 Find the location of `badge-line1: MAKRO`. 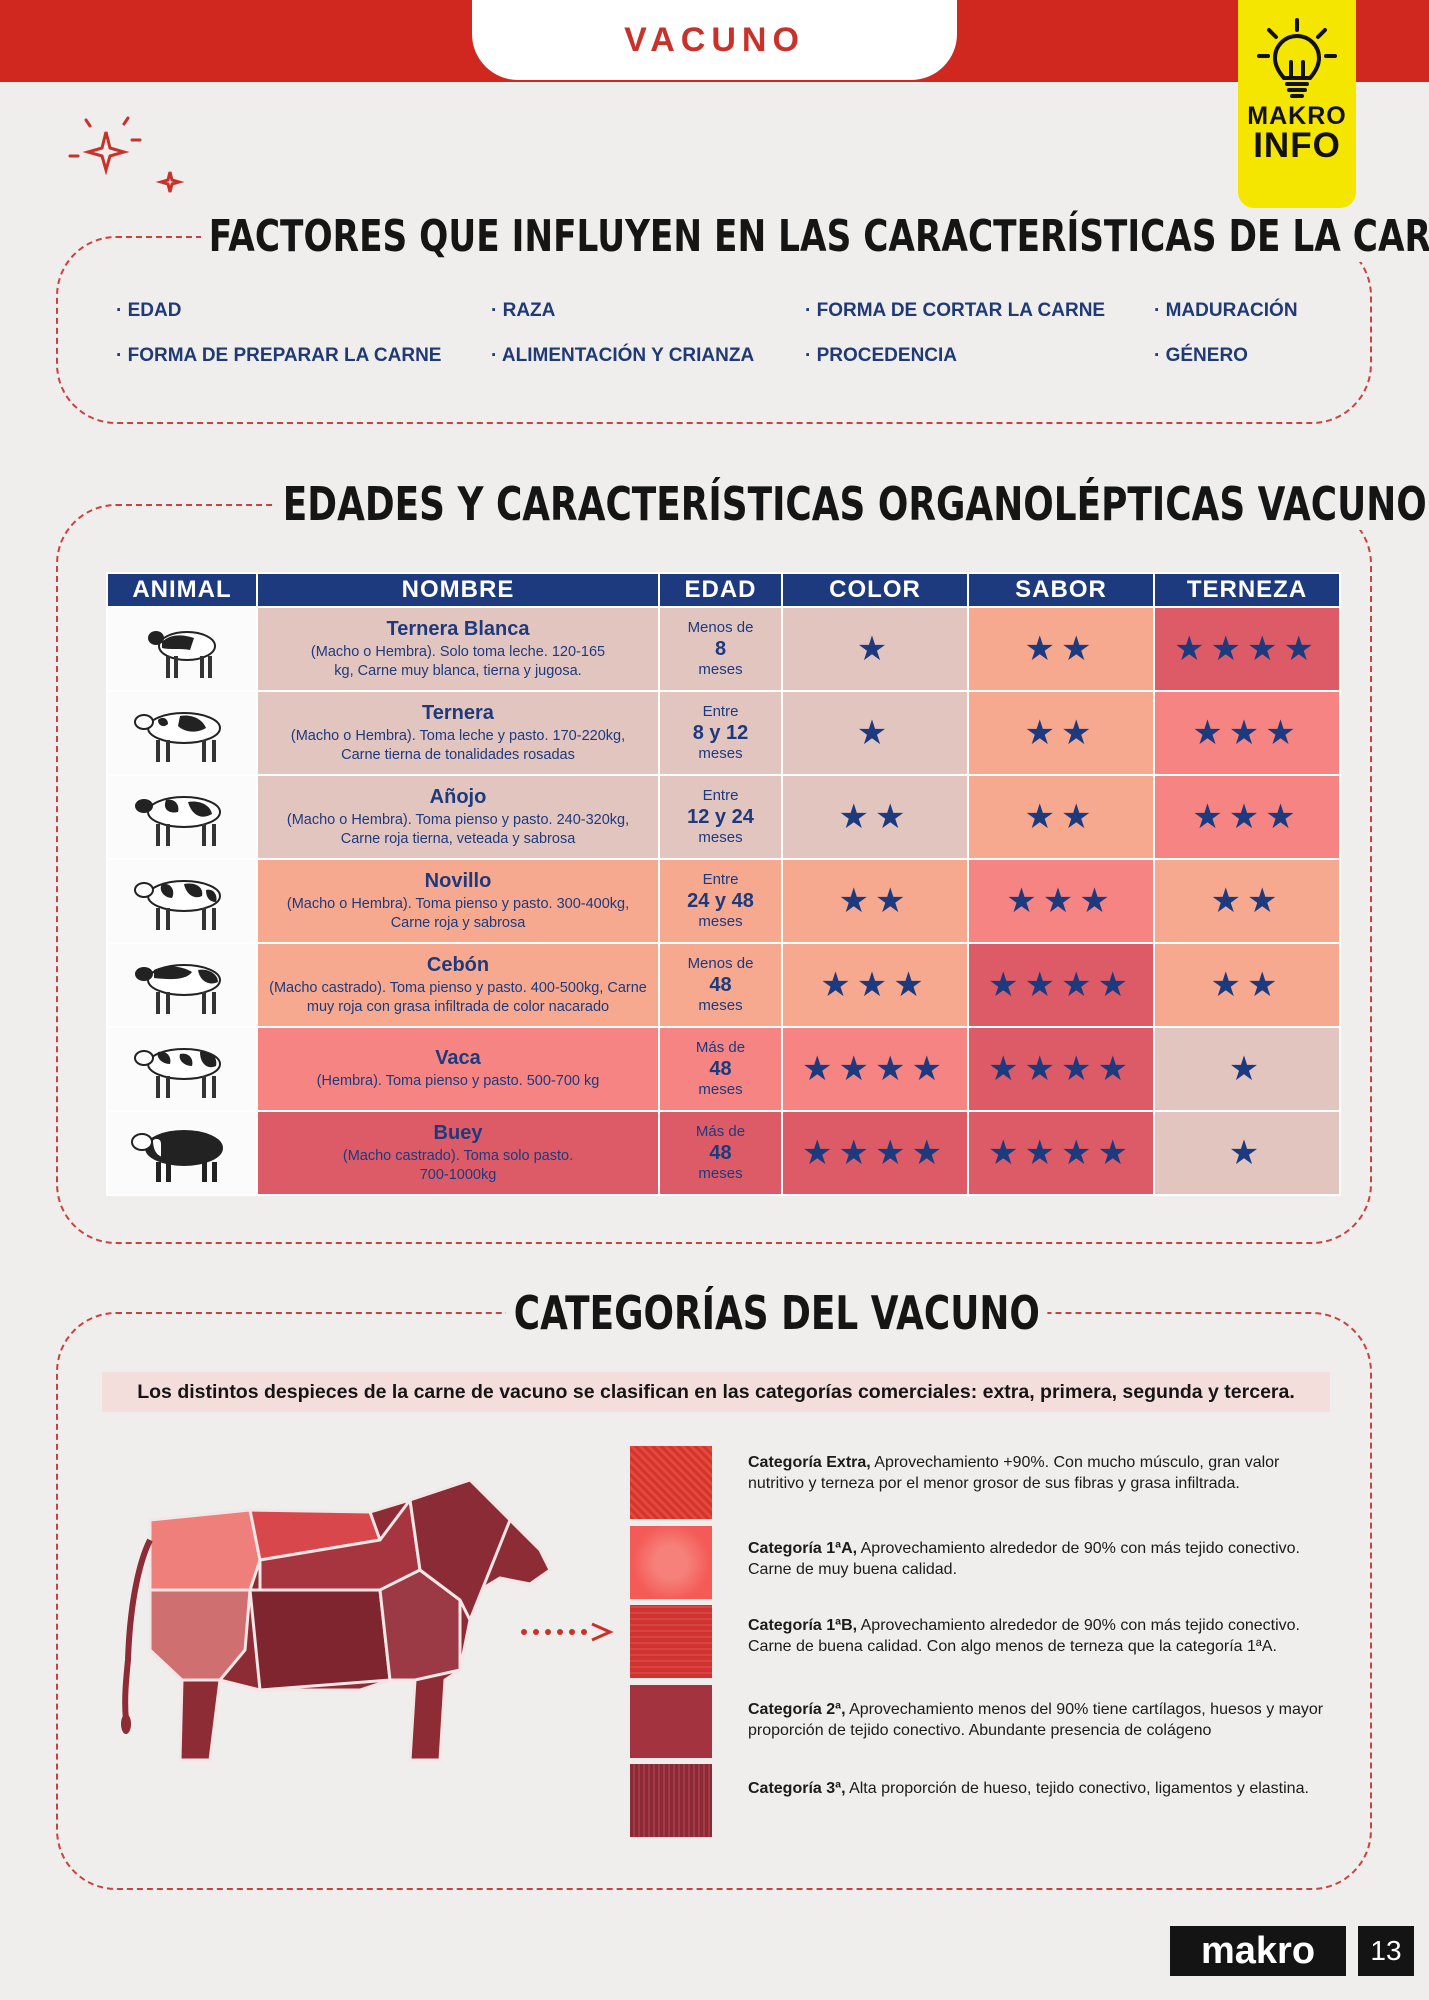

badge-line1: MAKRO is located at coordinates (1297, 116).